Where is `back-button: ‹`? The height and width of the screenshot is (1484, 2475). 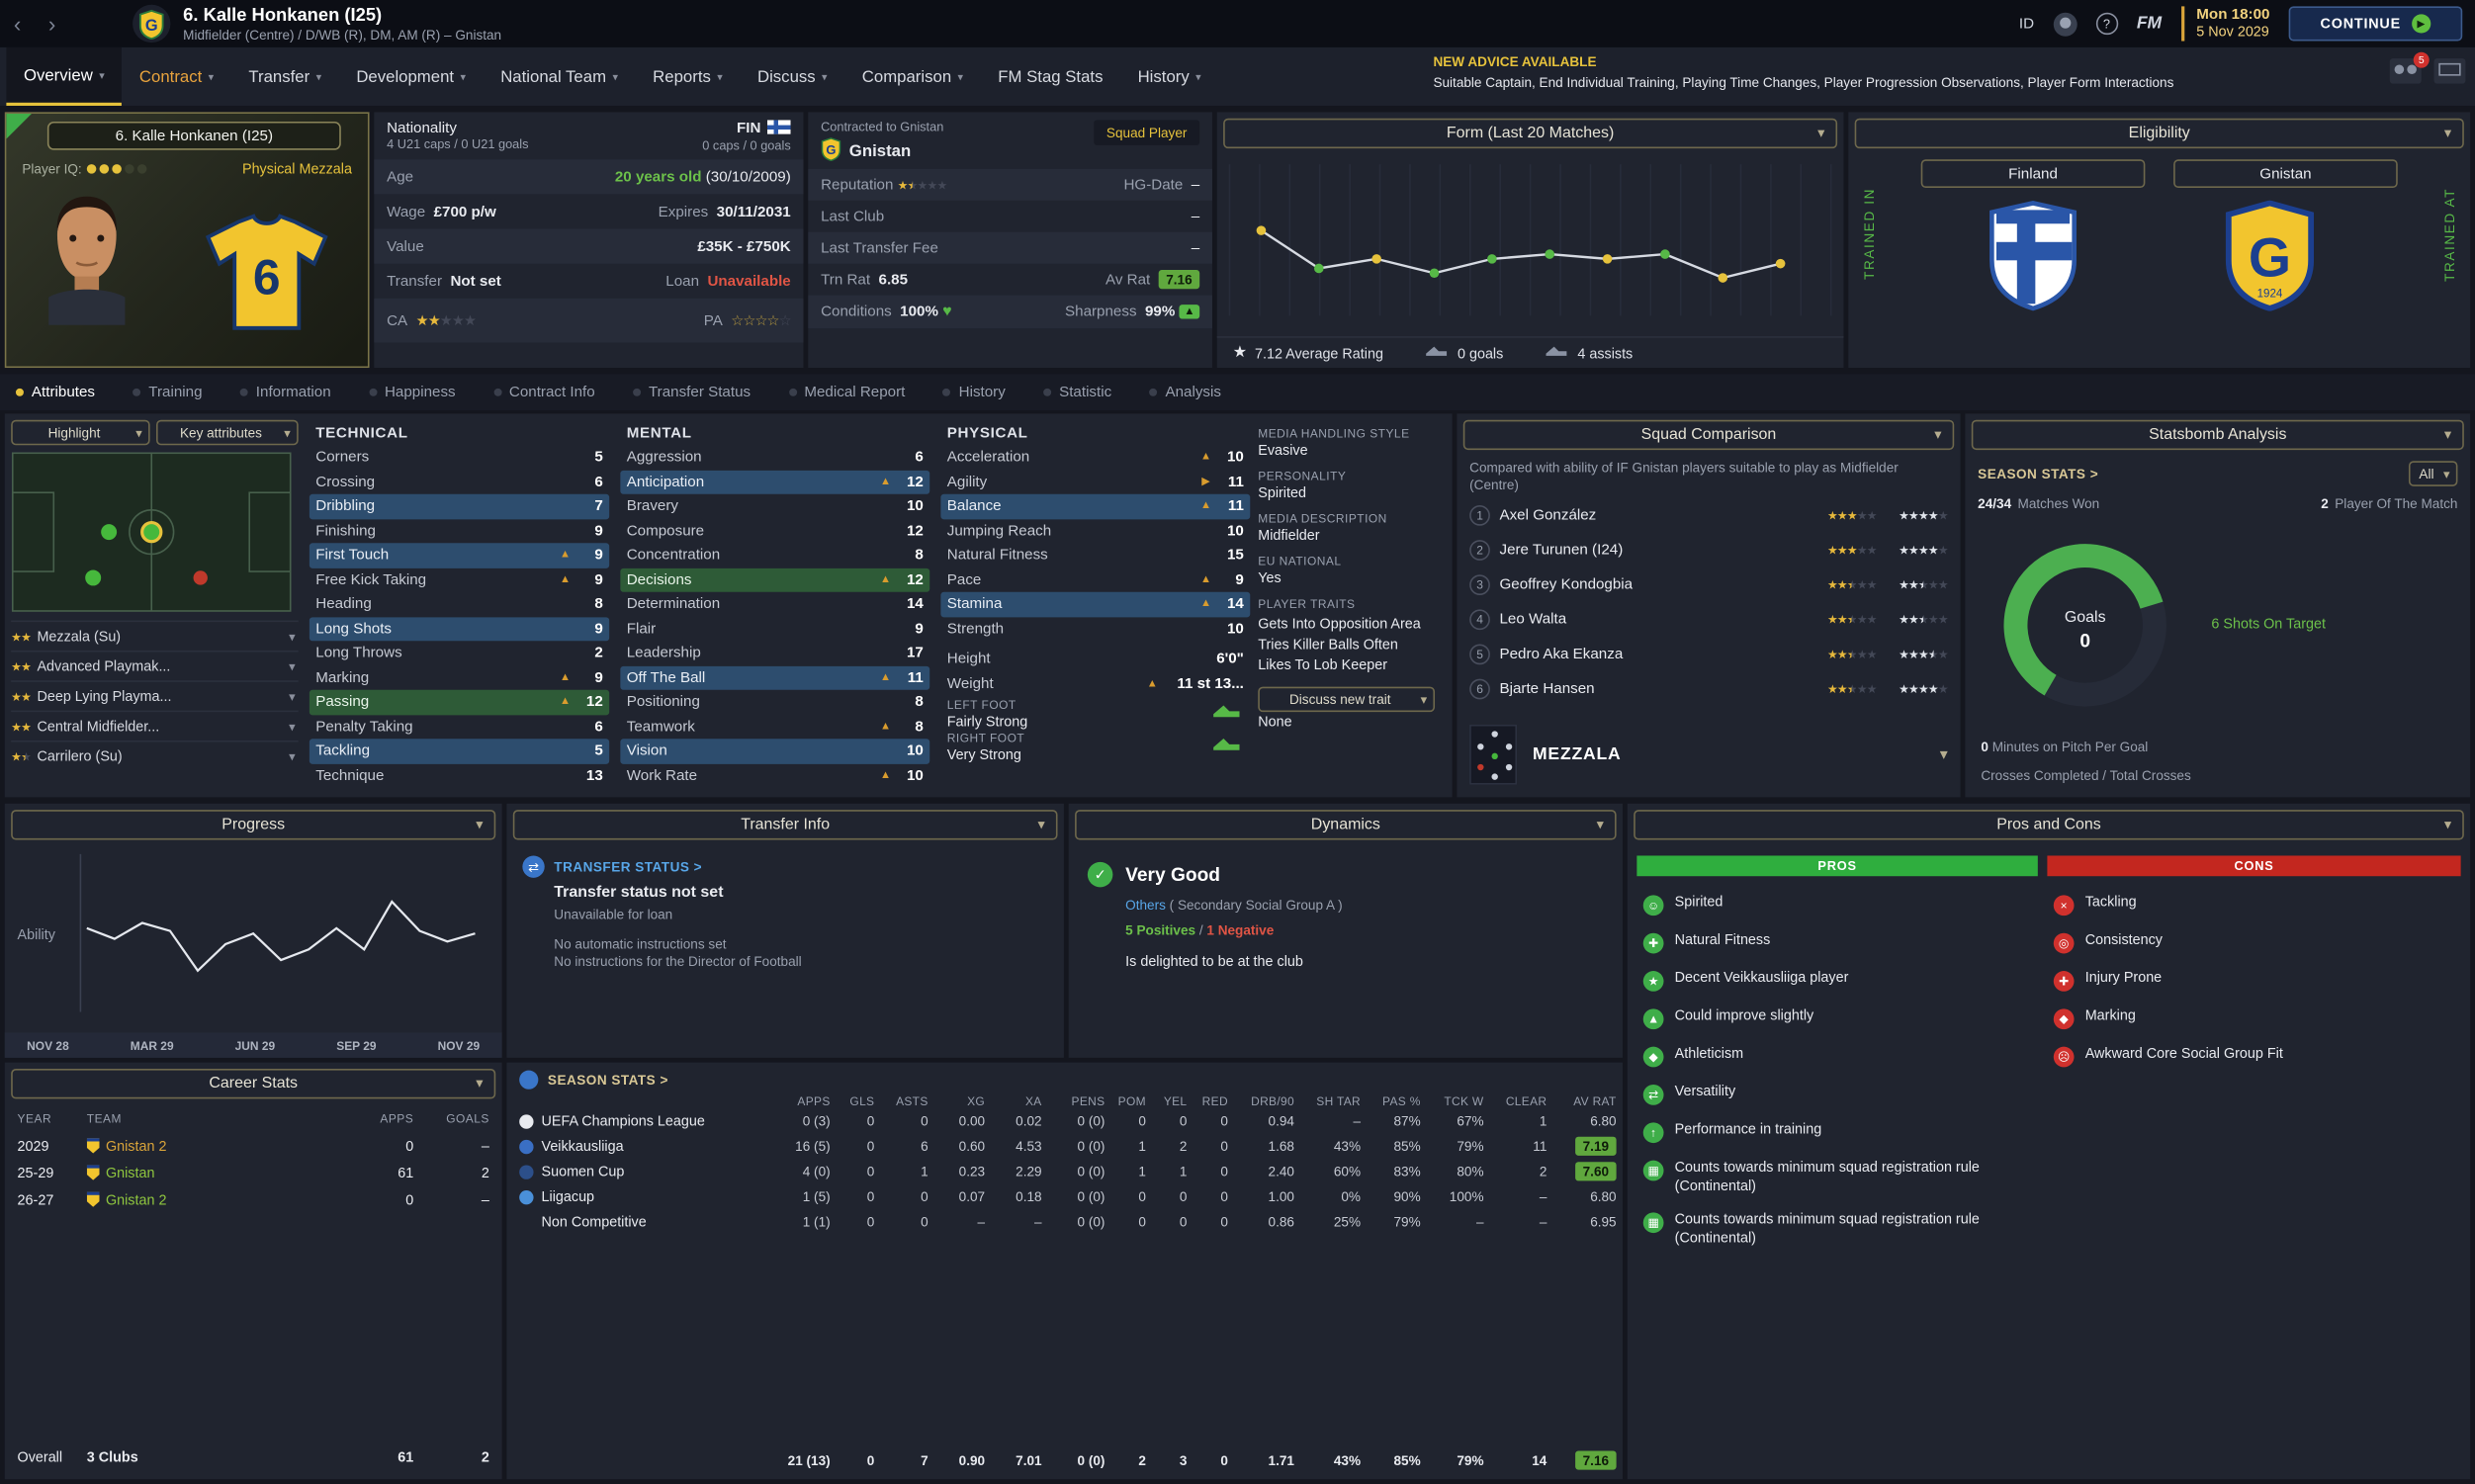
back-button: ‹ is located at coordinates (17, 24).